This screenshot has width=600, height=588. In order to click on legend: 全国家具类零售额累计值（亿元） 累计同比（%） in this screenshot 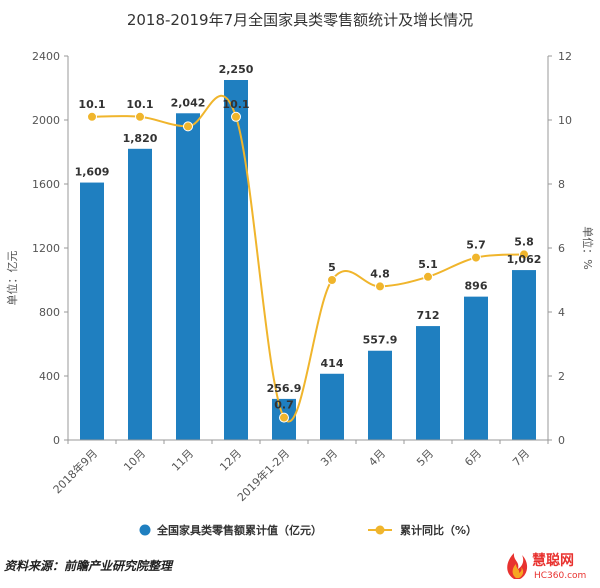, I will do `click(308, 530)`.